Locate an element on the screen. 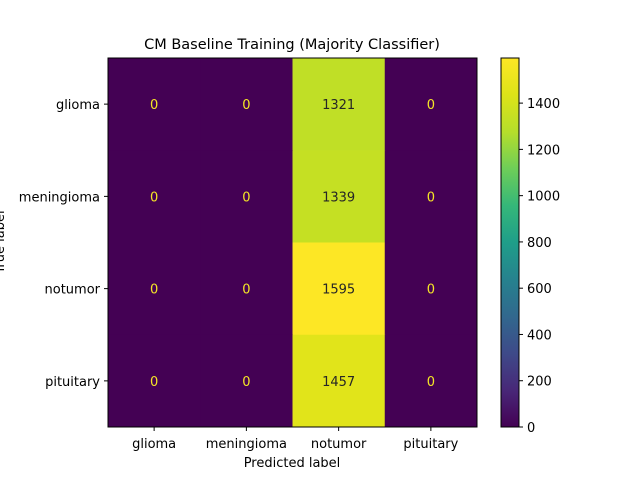 The image size is (640, 480). colorbar-tick-label: 0 is located at coordinates (531, 428).